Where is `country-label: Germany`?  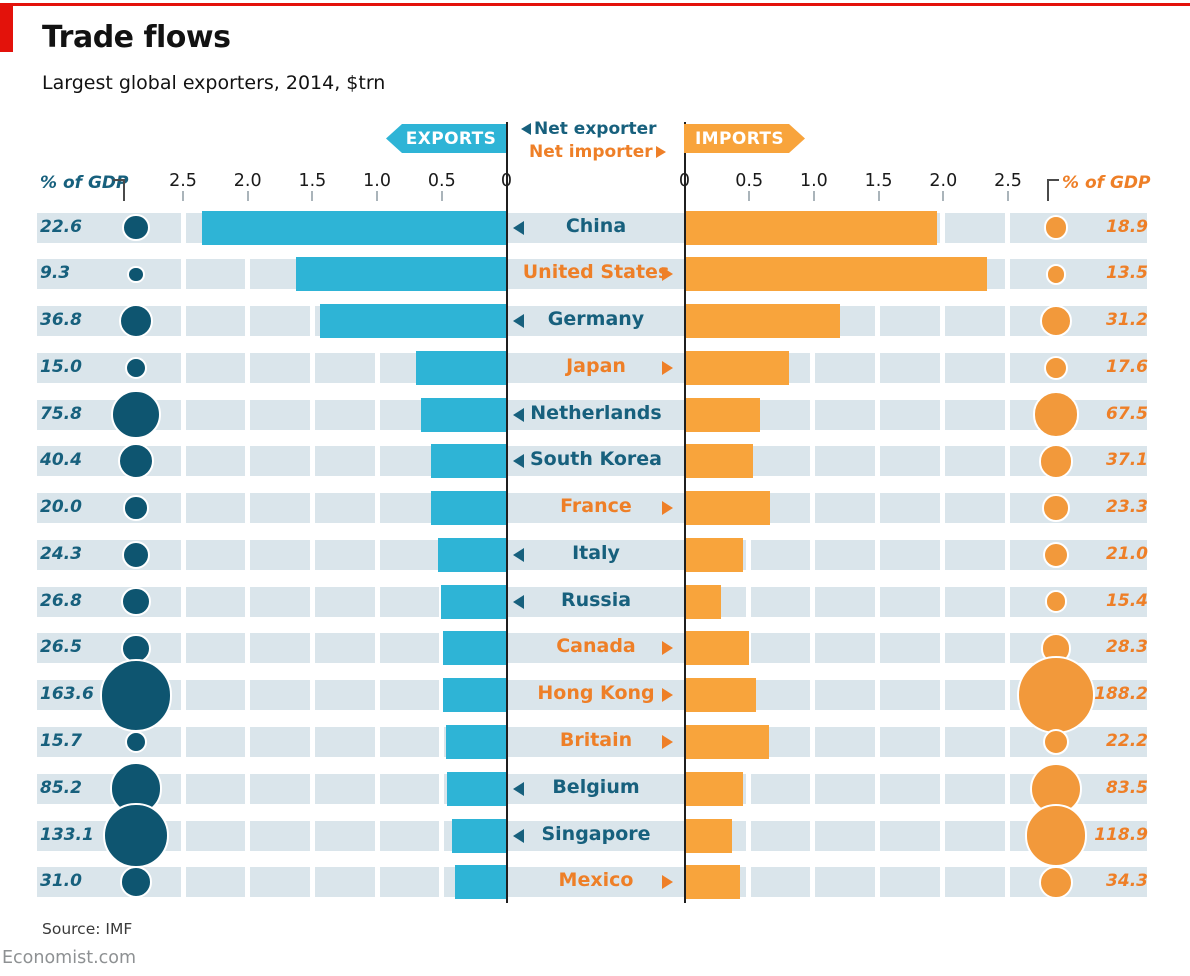 country-label: Germany is located at coordinates (596, 319).